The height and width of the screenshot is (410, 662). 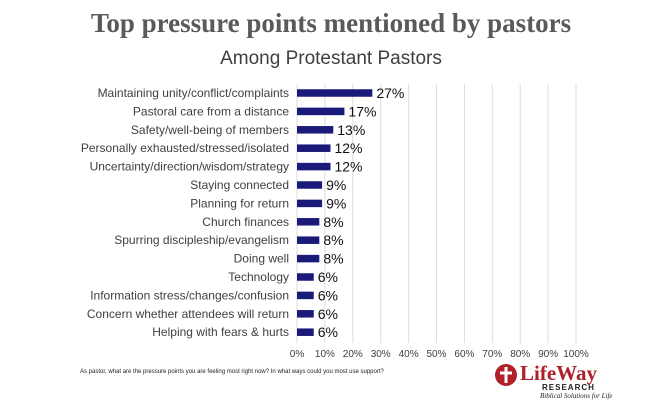 I want to click on category-label: Planning for return, so click(x=239, y=203).